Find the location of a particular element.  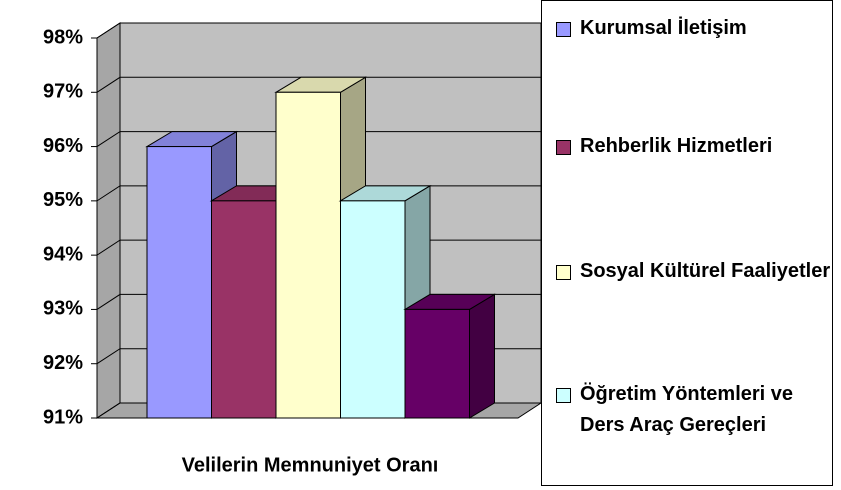

y-tick-label: 94% is located at coordinates (63, 254).